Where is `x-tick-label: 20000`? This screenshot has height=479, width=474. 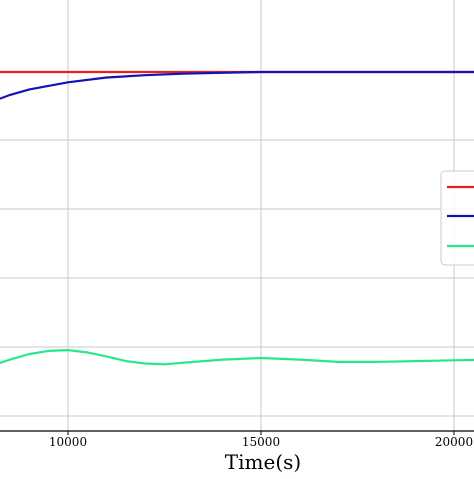
x-tick-label: 20000 is located at coordinates (454, 442).